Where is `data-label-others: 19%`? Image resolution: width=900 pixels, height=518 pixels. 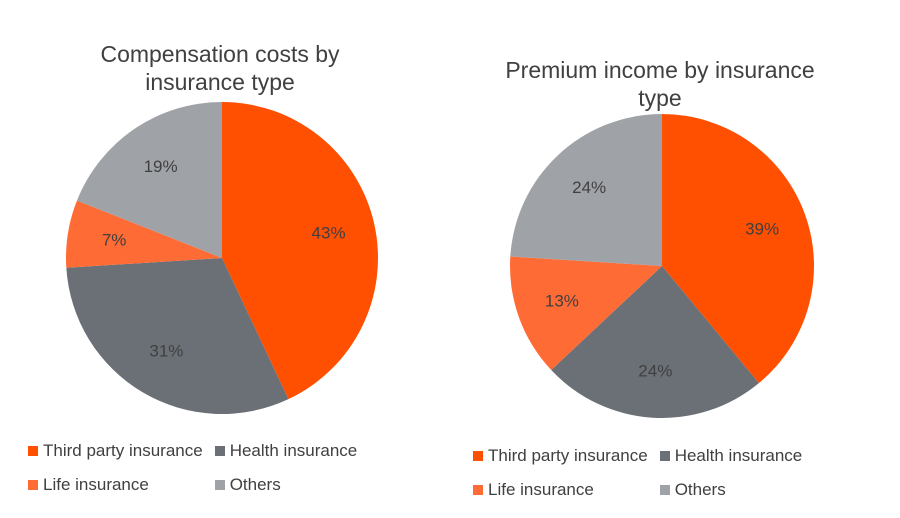
data-label-others: 19% is located at coordinates (161, 166).